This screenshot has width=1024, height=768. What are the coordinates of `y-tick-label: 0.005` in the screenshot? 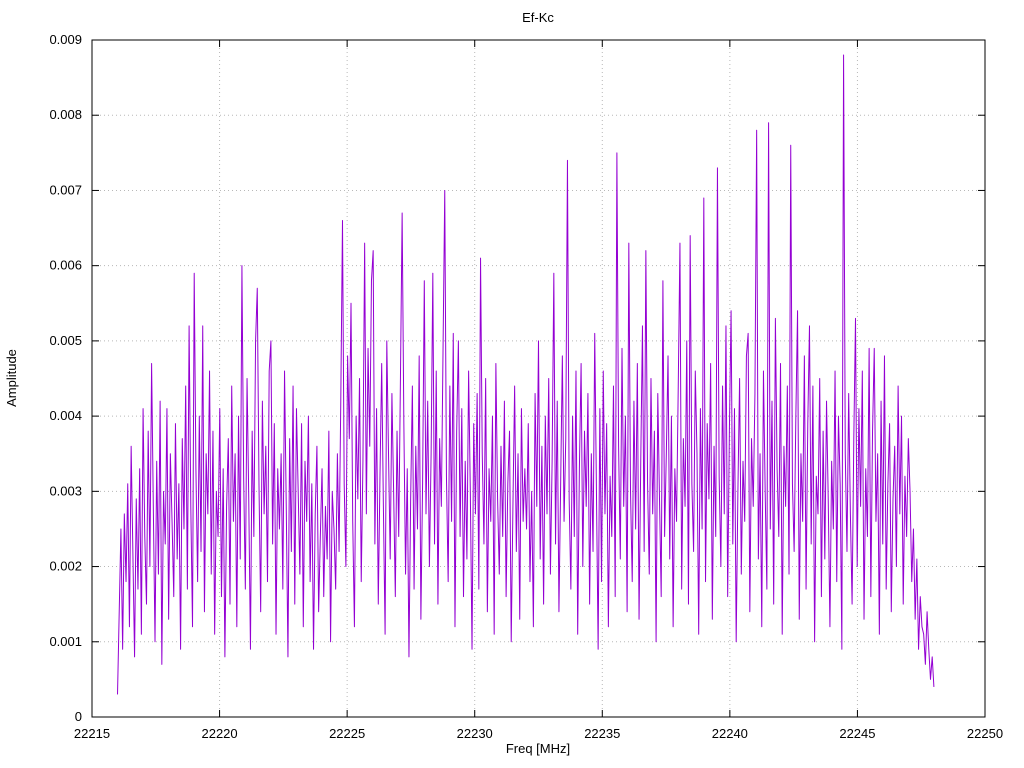 It's located at (65, 340).